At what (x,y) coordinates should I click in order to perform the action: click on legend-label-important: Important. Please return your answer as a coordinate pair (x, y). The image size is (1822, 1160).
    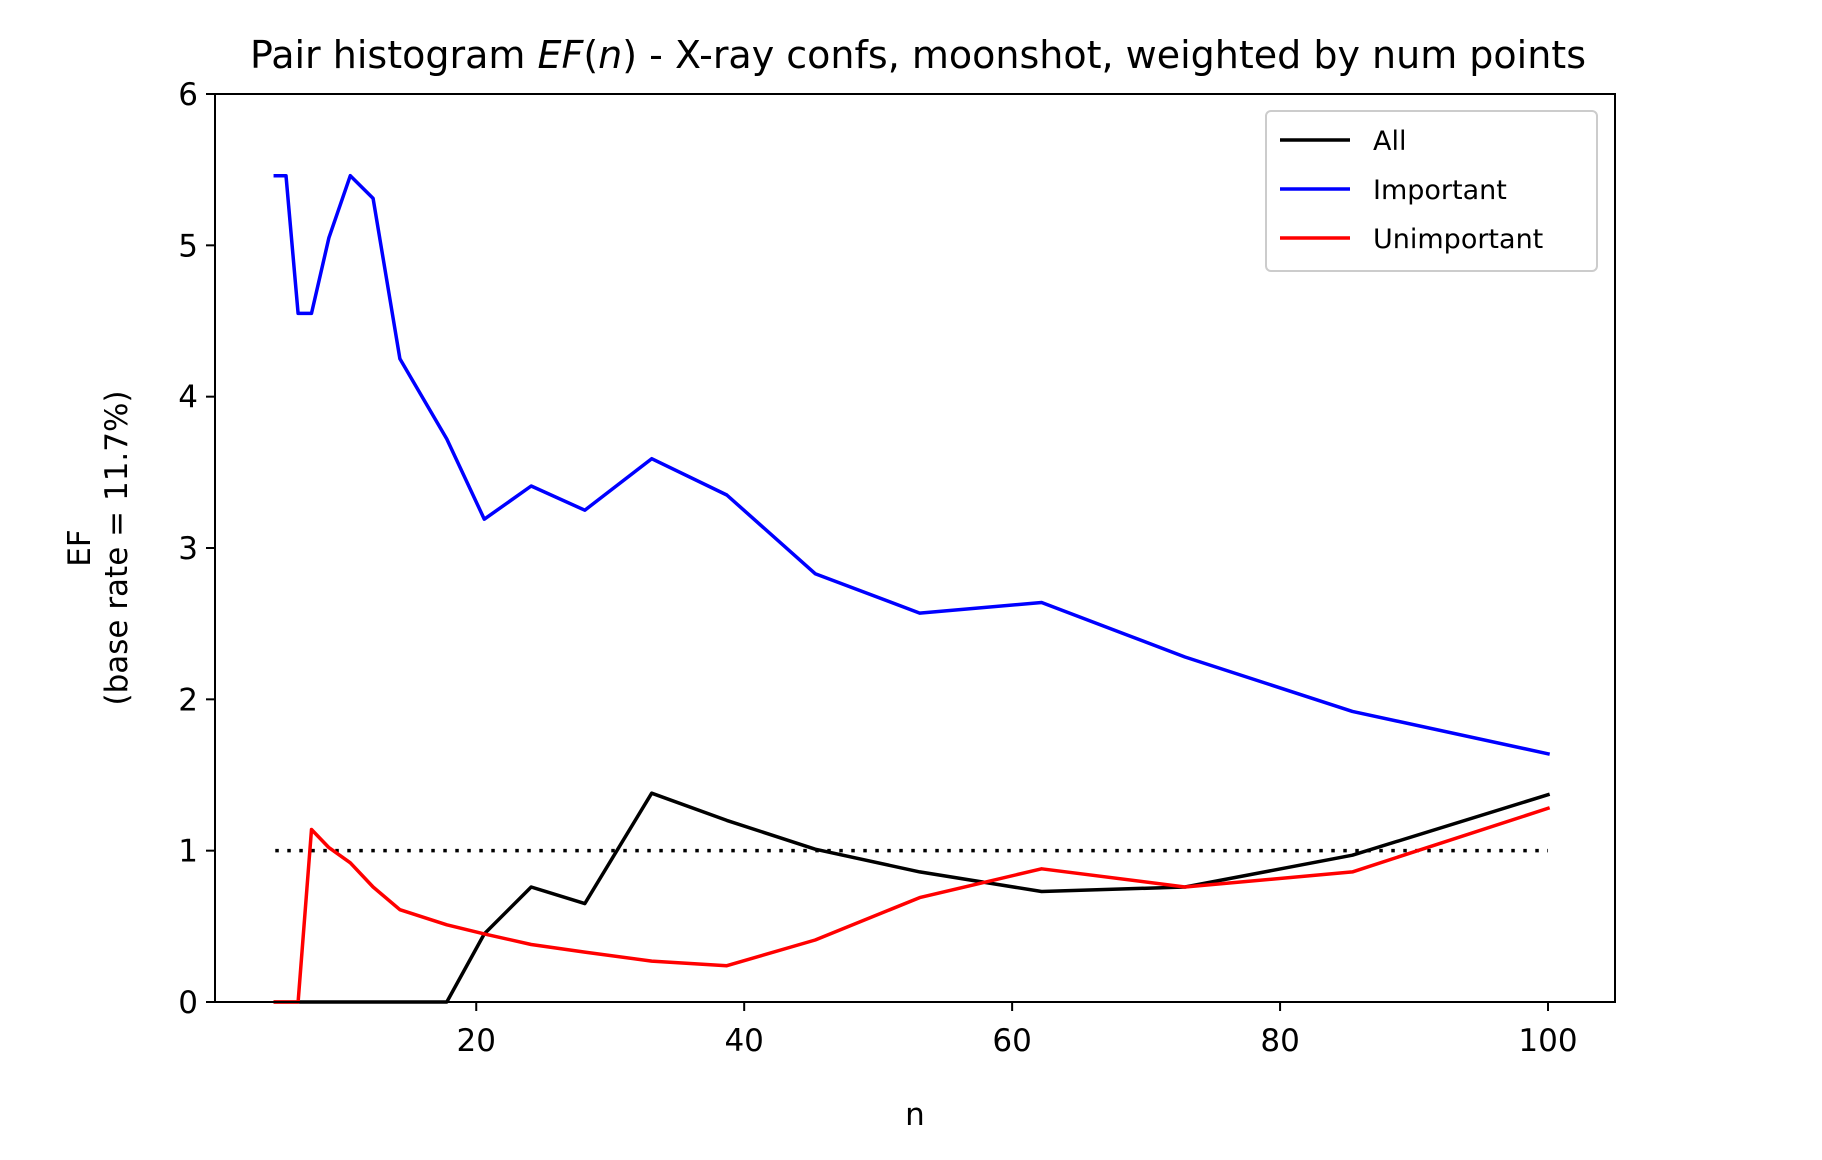
    Looking at the image, I should click on (1440, 190).